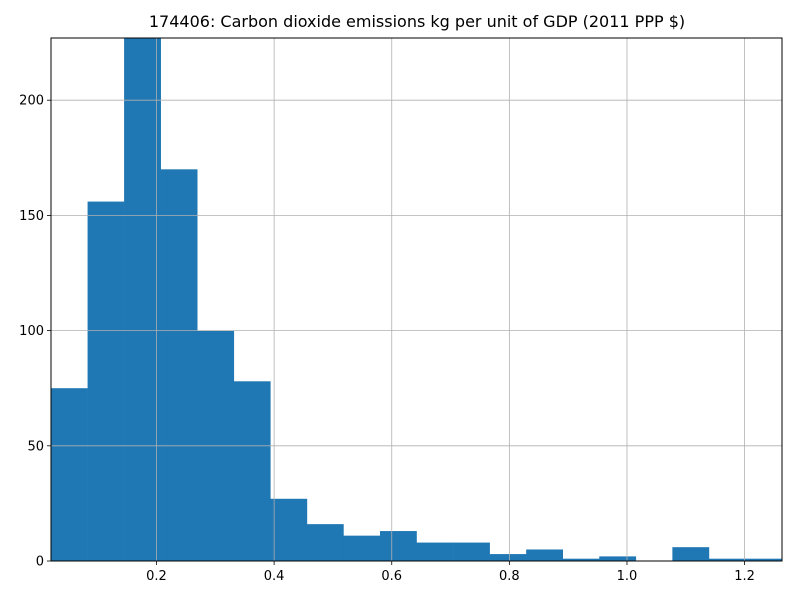 This screenshot has width=800, height=600. I want to click on y-tick-label: 0, so click(40, 562).